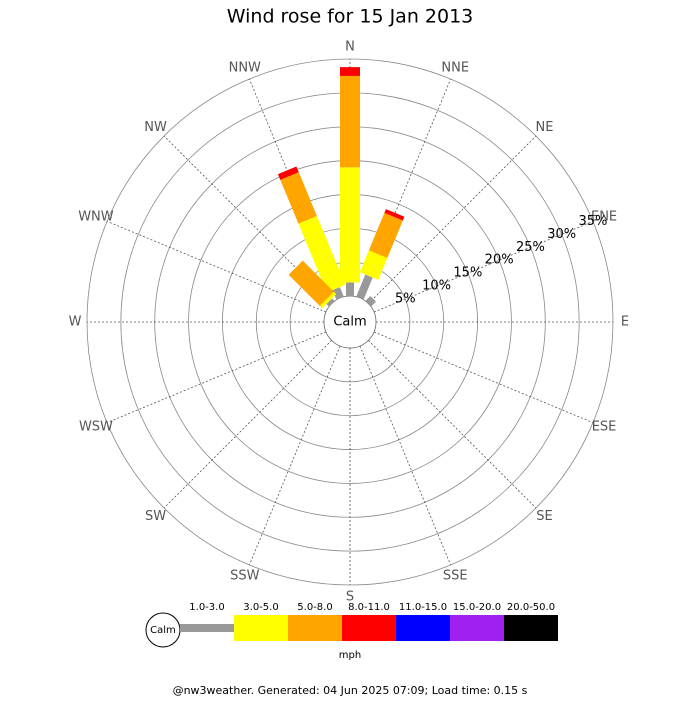 Image resolution: width=700 pixels, height=704 pixels. Describe the element at coordinates (349, 322) in the screenshot. I see `calm-label: Calm` at that location.